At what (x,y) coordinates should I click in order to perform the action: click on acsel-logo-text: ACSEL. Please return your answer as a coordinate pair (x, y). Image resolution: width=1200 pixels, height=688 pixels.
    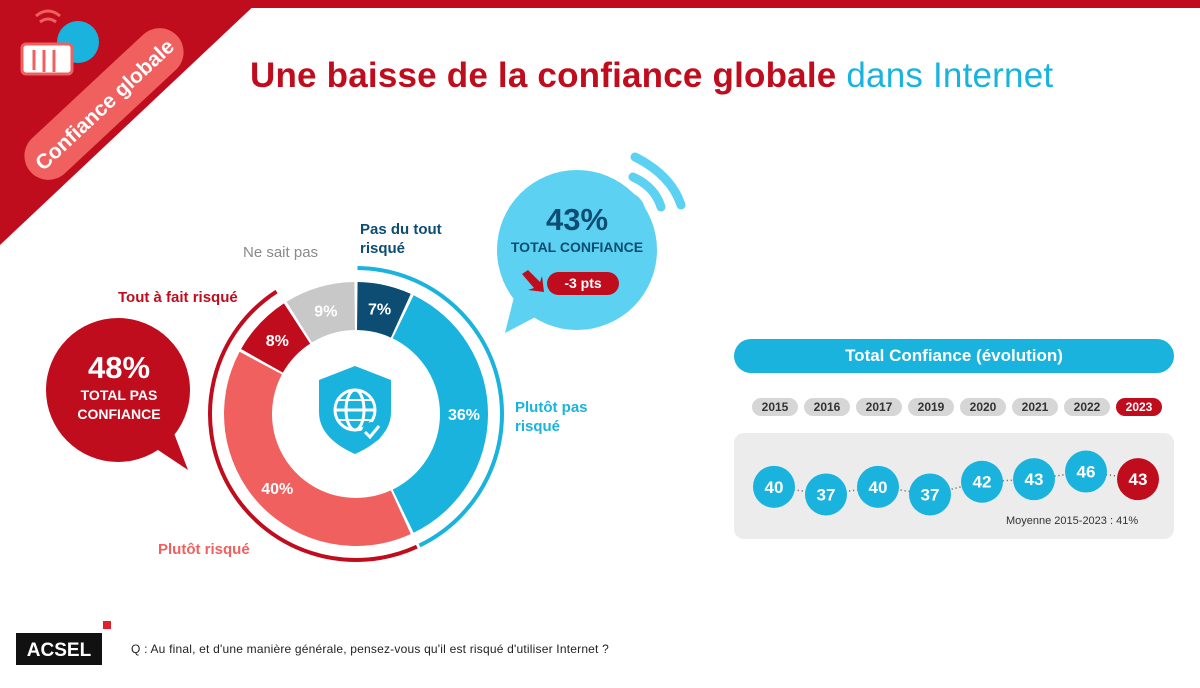
    Looking at the image, I should click on (59, 650).